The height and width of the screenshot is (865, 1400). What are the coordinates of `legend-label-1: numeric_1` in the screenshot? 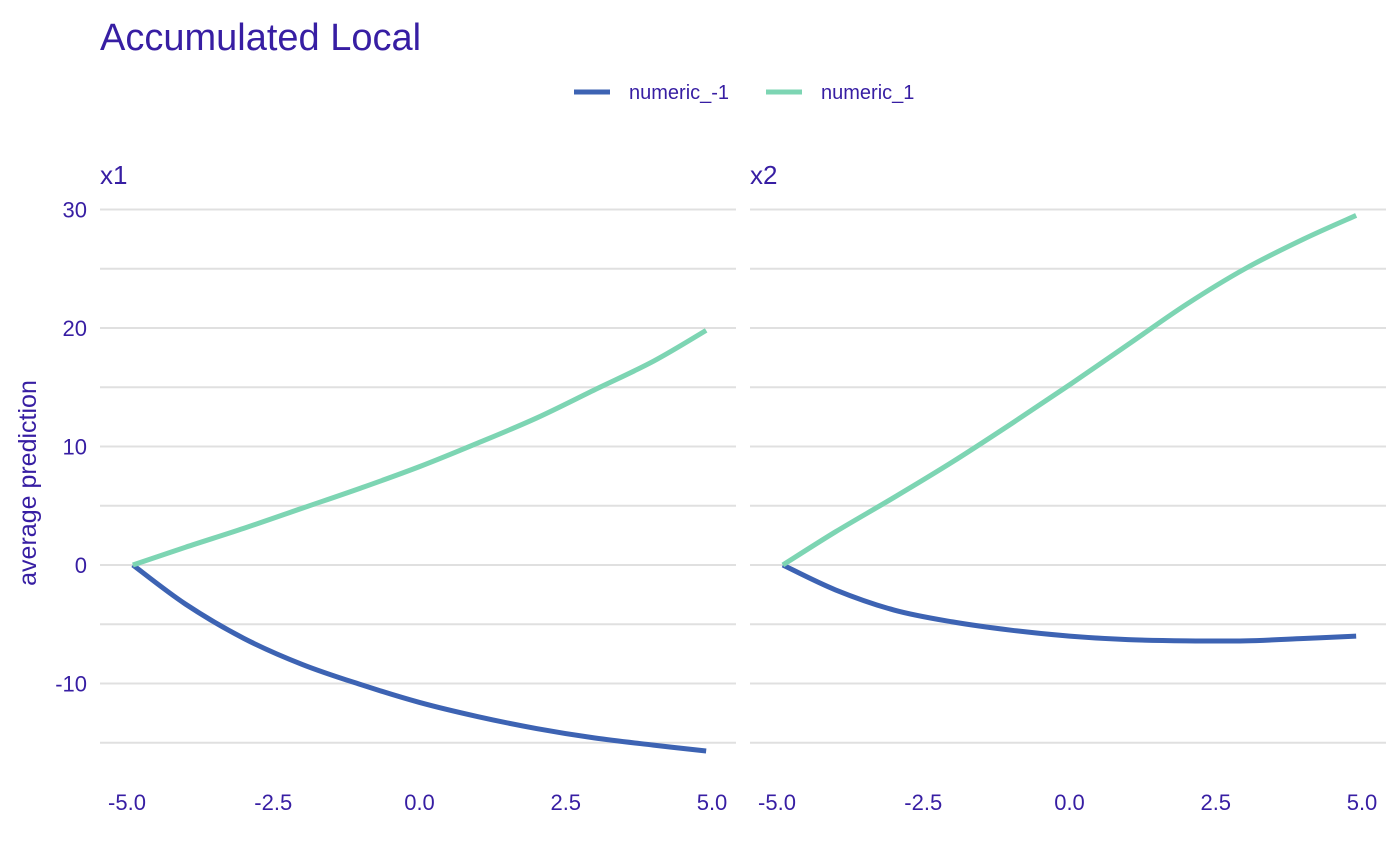 It's located at (867, 93).